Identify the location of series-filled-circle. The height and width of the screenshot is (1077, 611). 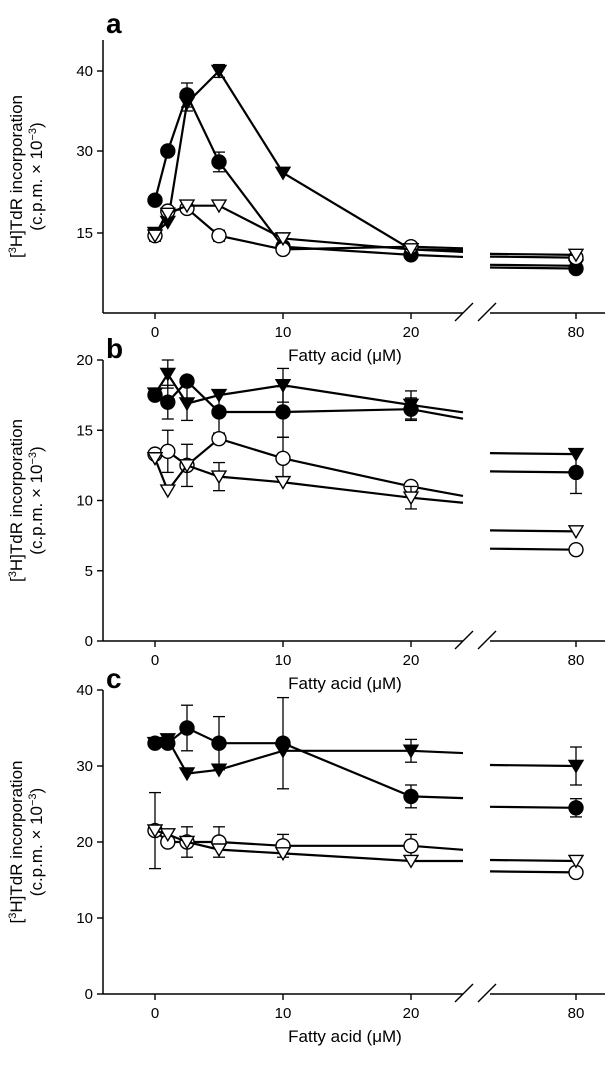
(365, 757).